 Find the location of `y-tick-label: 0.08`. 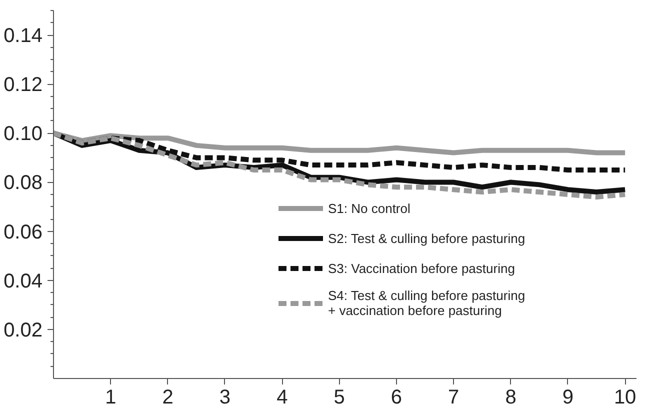

y-tick-label: 0.08 is located at coordinates (23, 183).